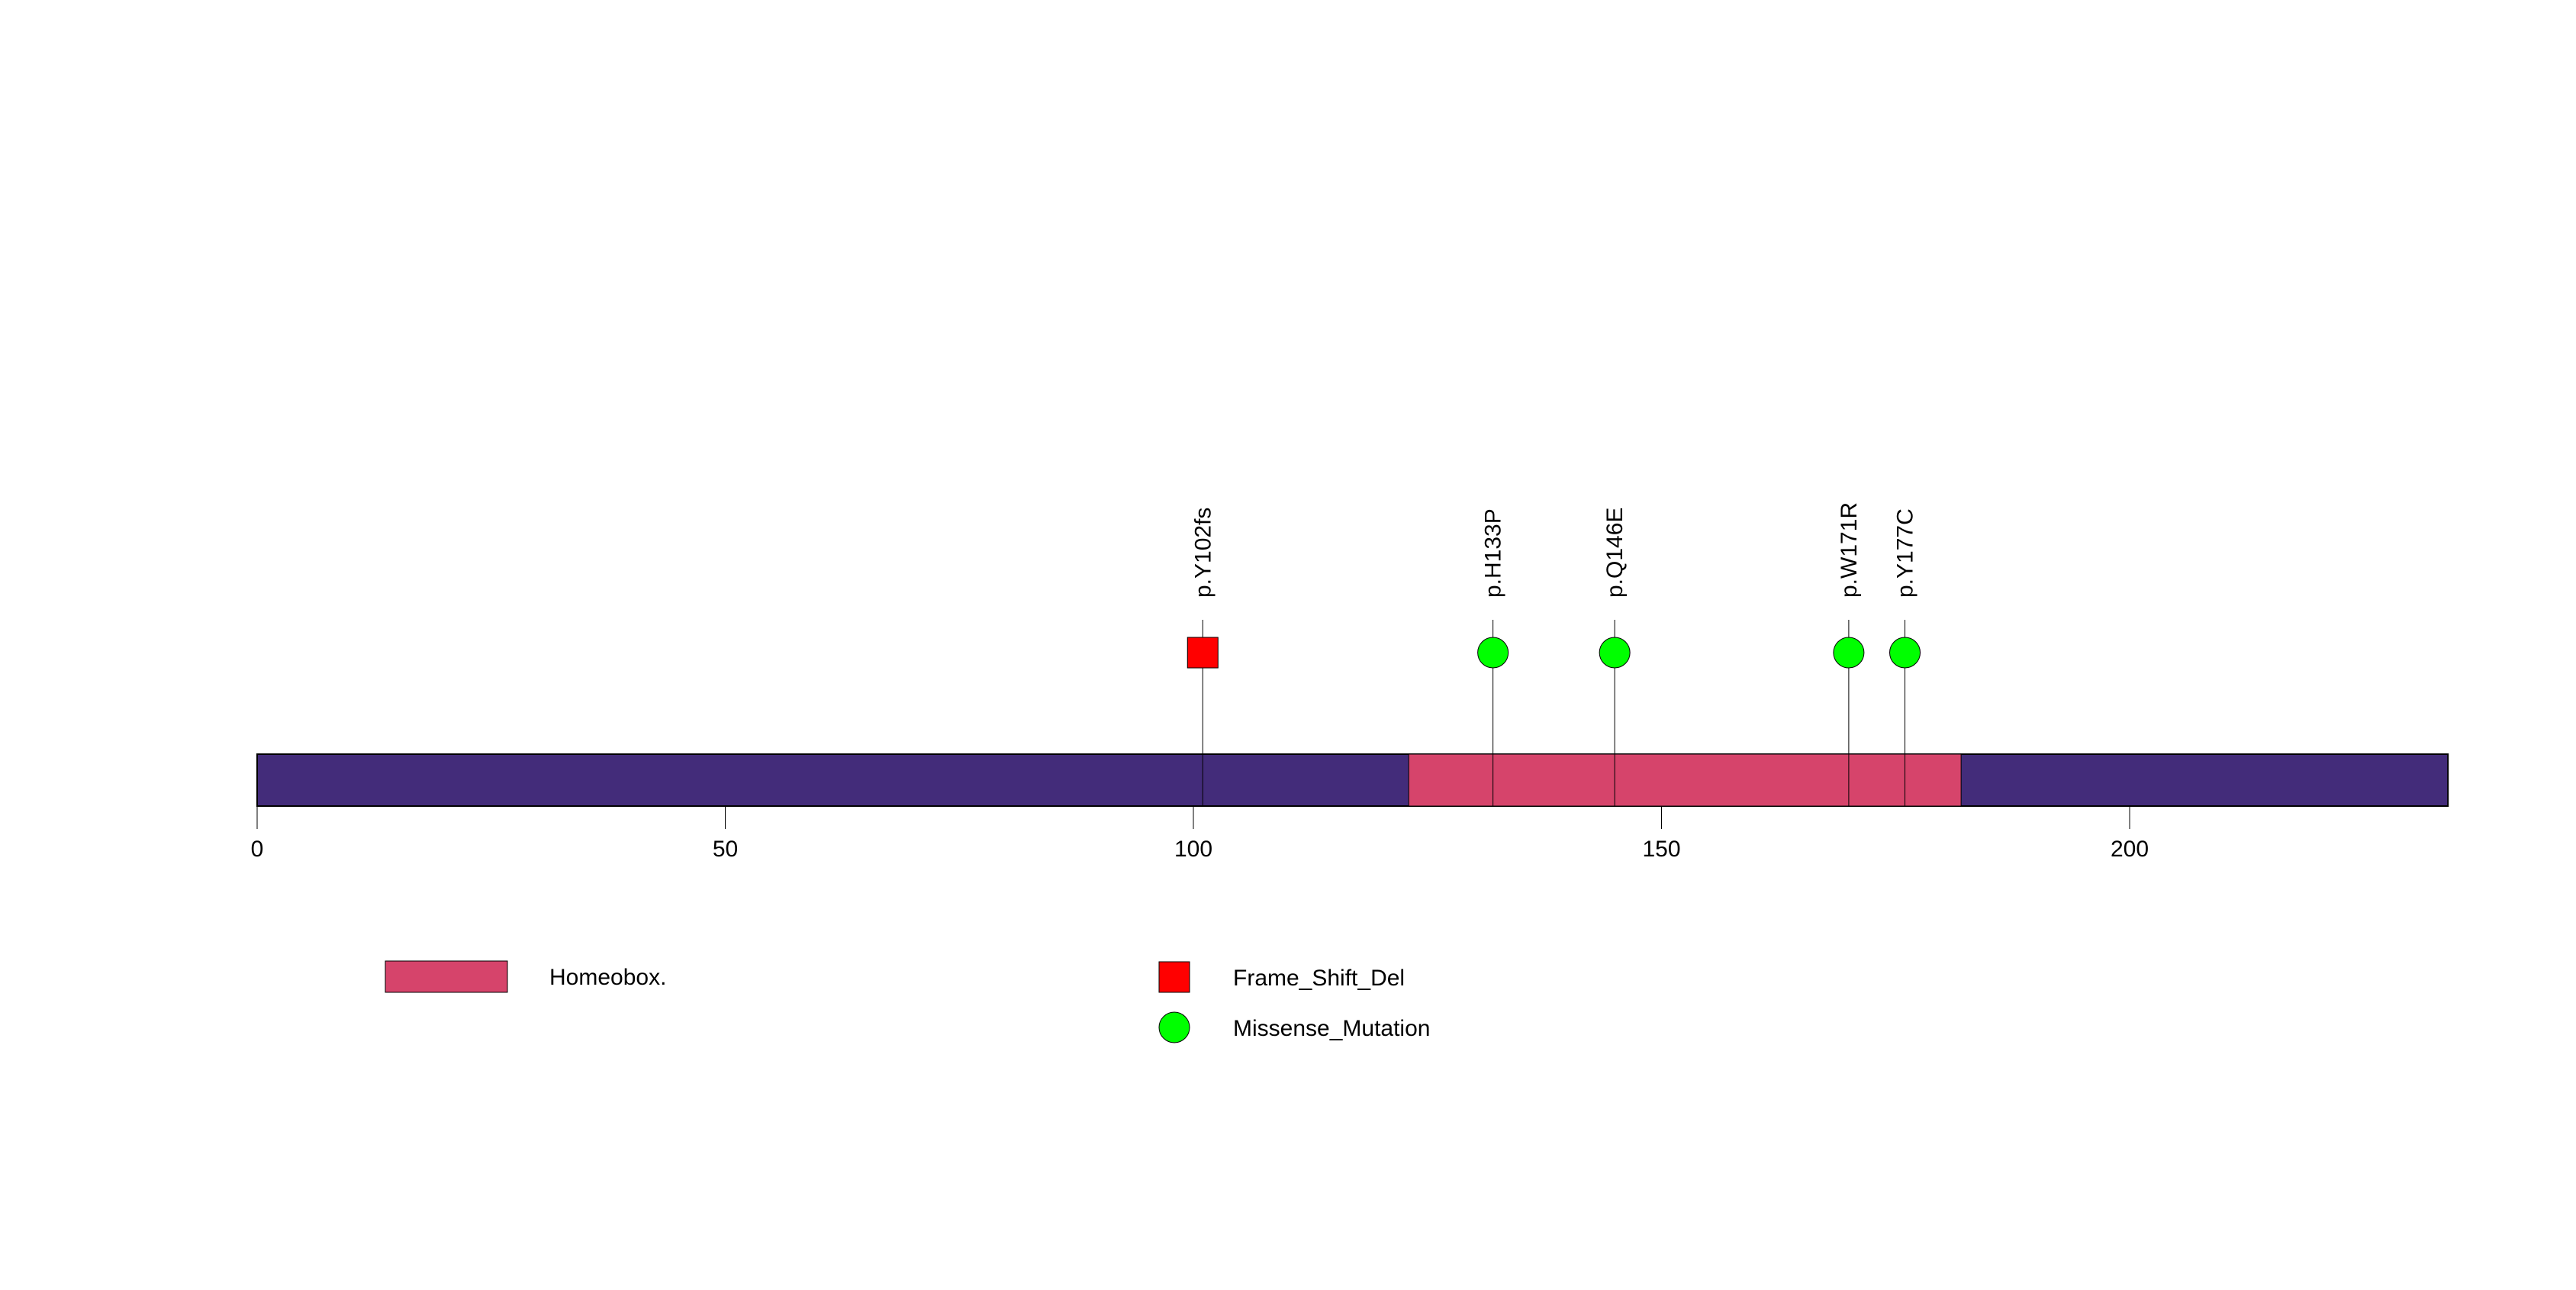 The width and height of the screenshot is (2576, 1290). What do you see at coordinates (607, 978) in the screenshot?
I see `legend-label-homeobox: Homeobox.` at bounding box center [607, 978].